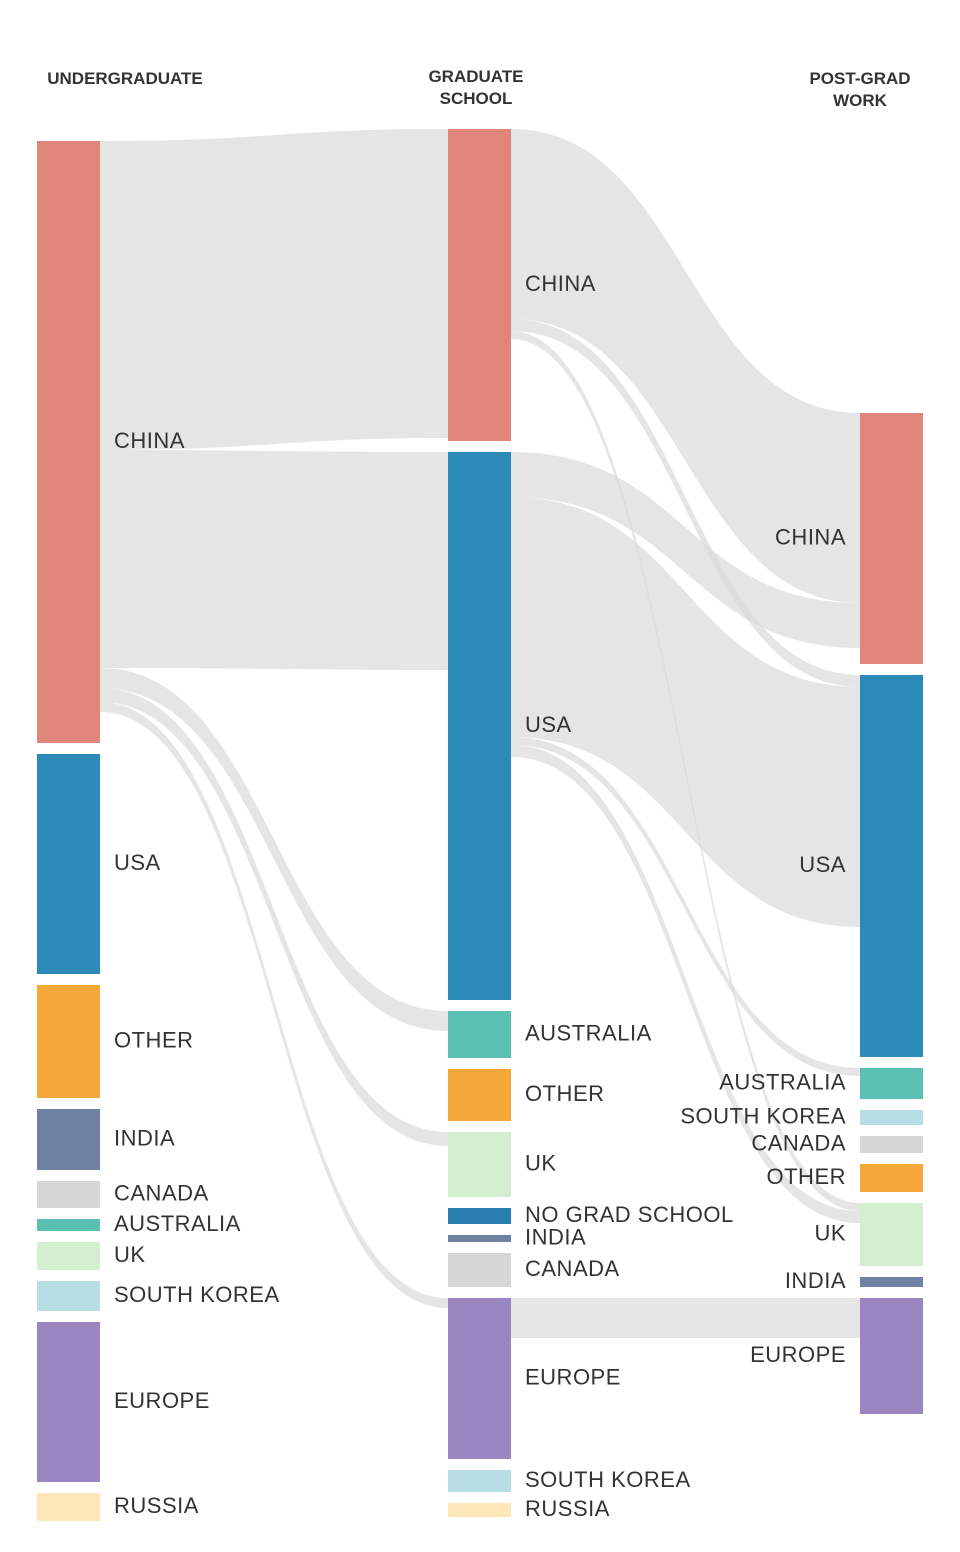  Describe the element at coordinates (125, 78) in the screenshot. I see `column-title: UNDERGRADUATE` at that location.